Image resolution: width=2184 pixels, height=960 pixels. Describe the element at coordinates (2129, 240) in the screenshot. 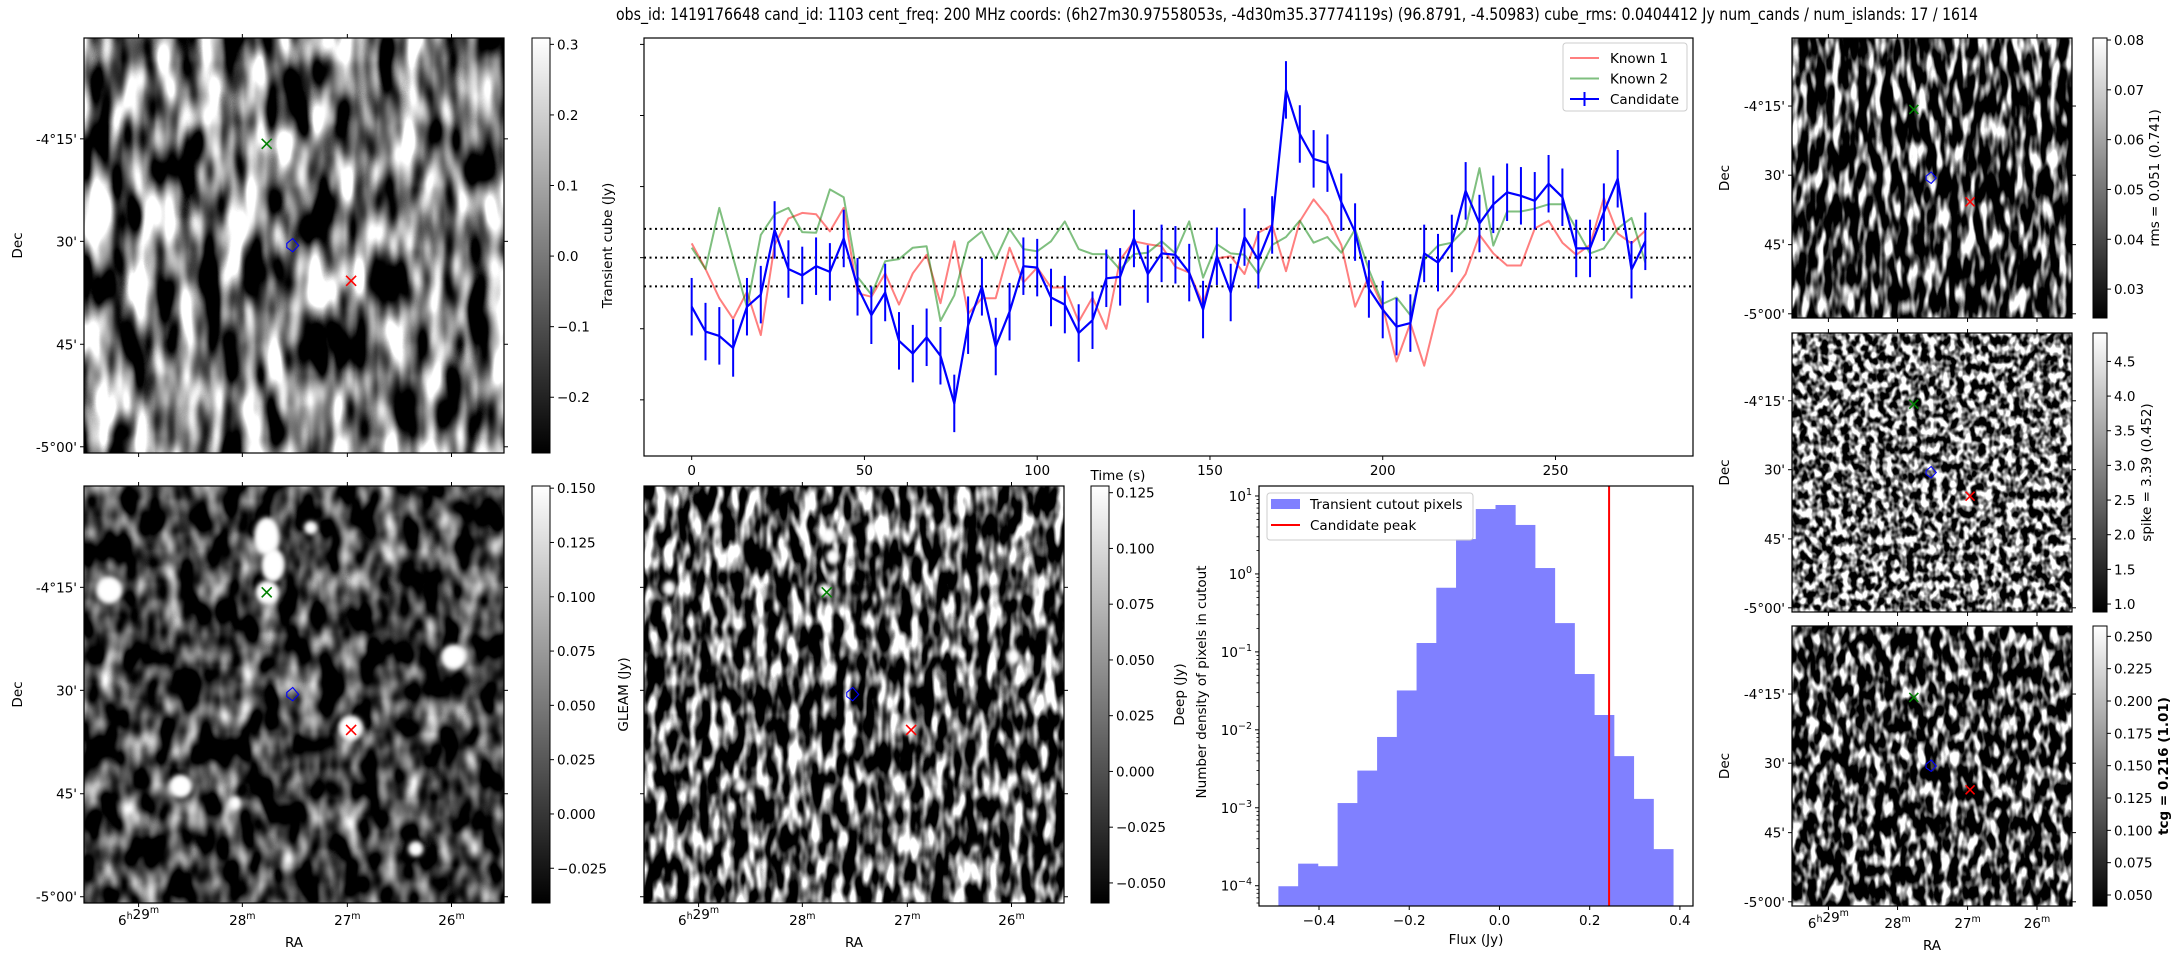

I see `colorbar-tick-label: 0.04` at that location.